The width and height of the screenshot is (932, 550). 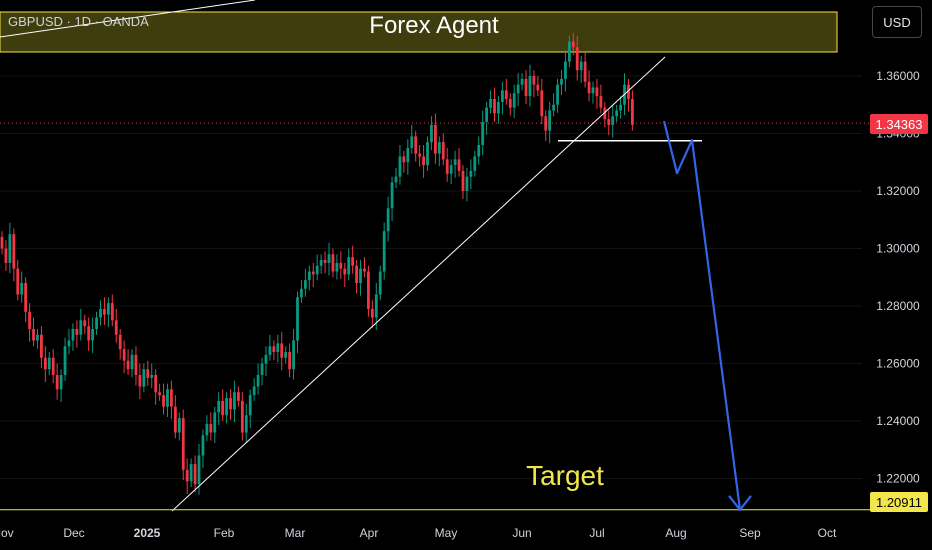 I want to click on x-tick-label: Jul, so click(x=596, y=533).